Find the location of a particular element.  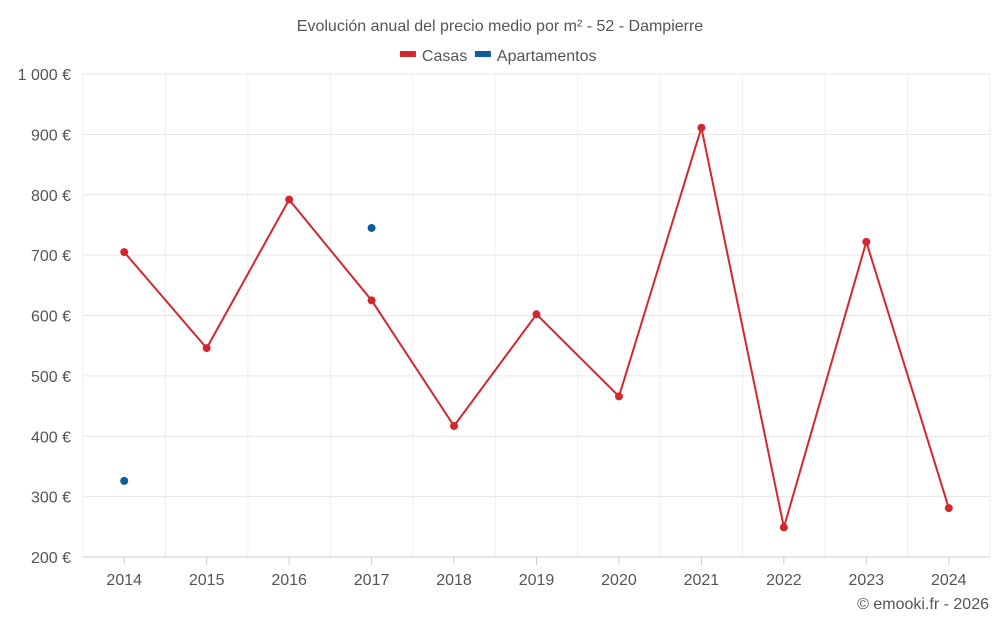

y-tick-label: 600 € is located at coordinates (51, 317).